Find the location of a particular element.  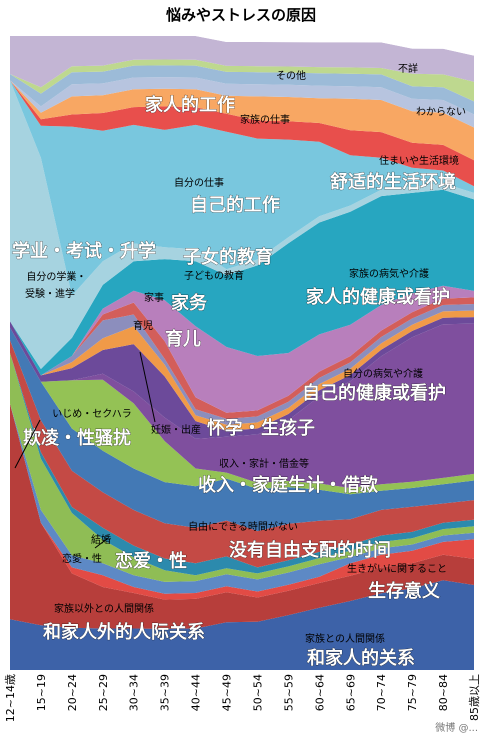

x-tick-label: 70~74 is located at coordinates (381, 692).